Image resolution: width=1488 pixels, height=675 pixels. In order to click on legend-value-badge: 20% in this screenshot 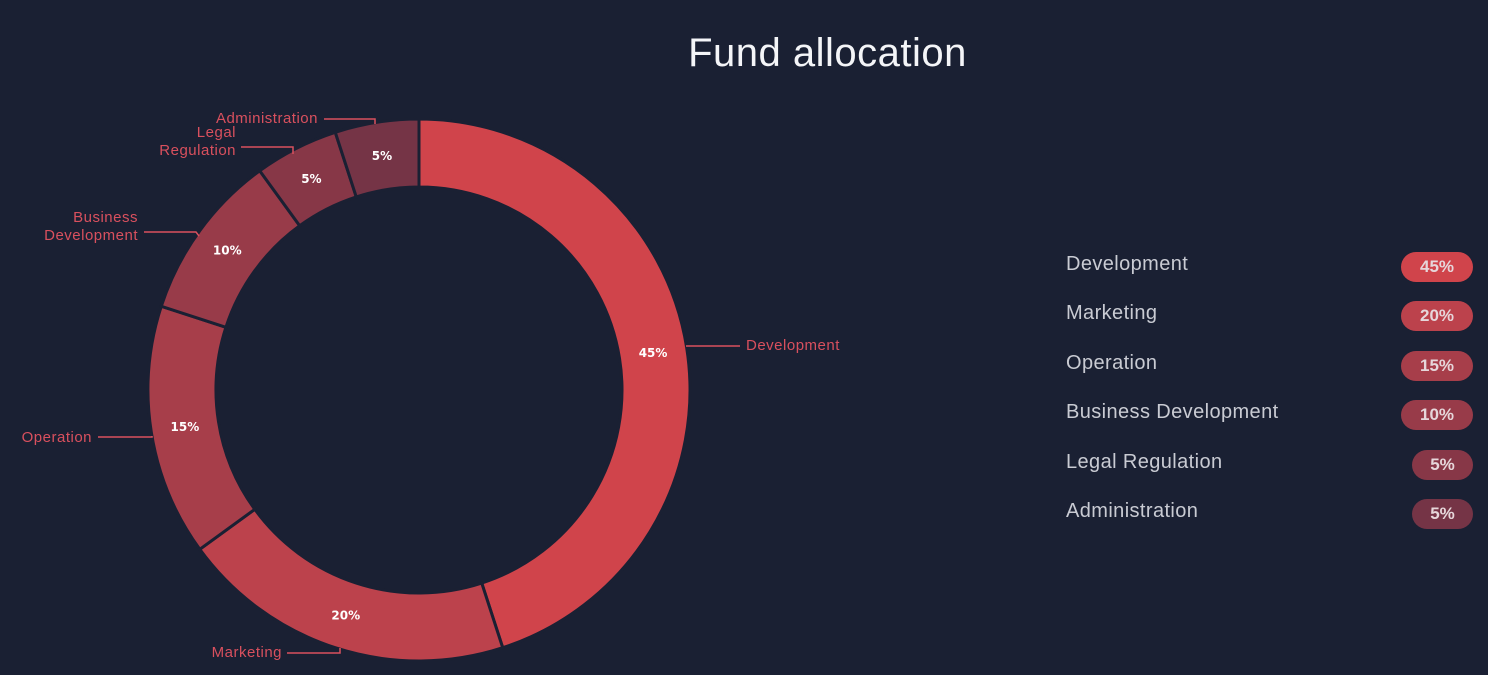, I will do `click(1437, 316)`.